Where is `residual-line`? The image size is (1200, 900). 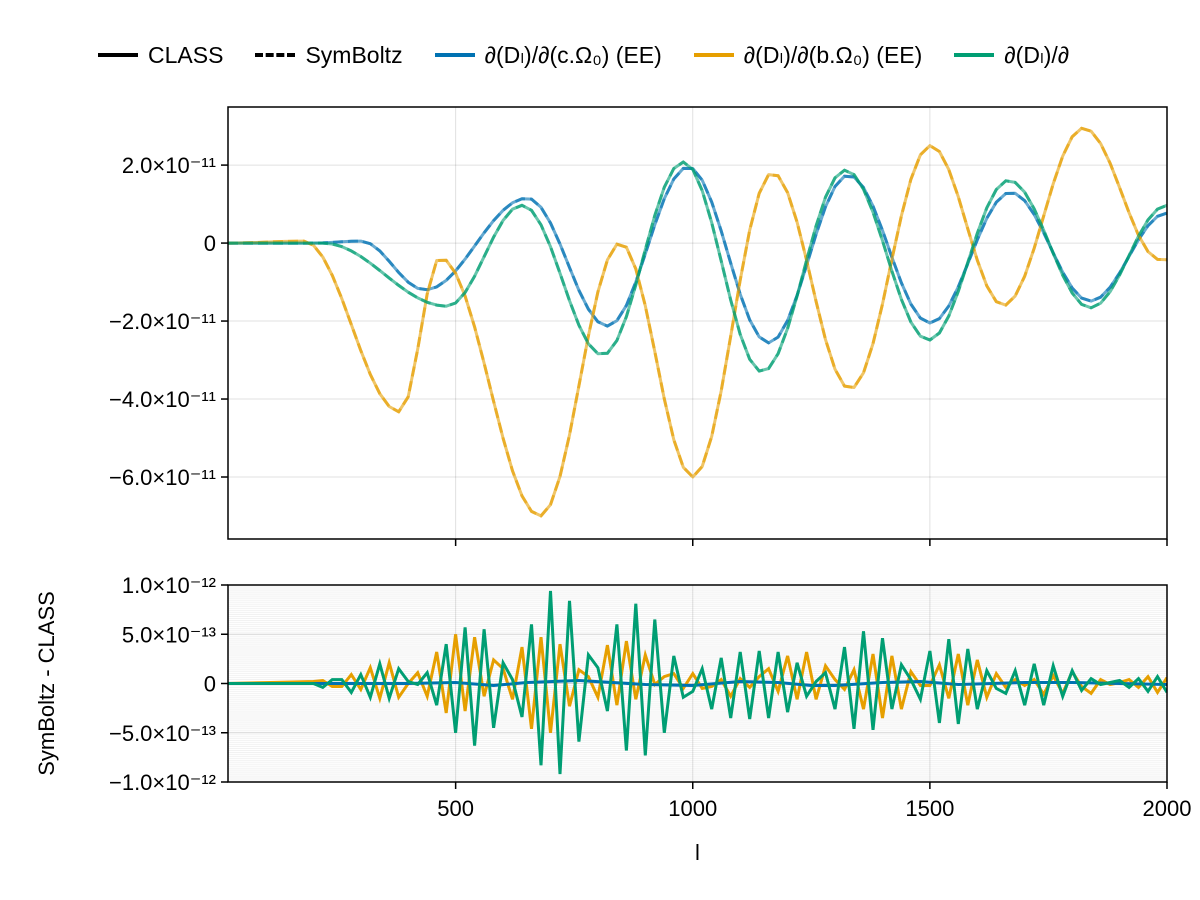 residual-line is located at coordinates (697, 683).